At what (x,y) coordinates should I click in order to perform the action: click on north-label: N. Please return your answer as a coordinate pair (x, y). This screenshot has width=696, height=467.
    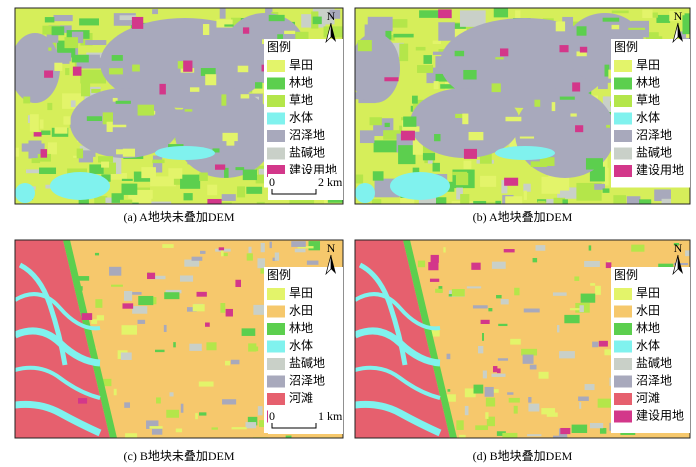
    Looking at the image, I should click on (331, 16).